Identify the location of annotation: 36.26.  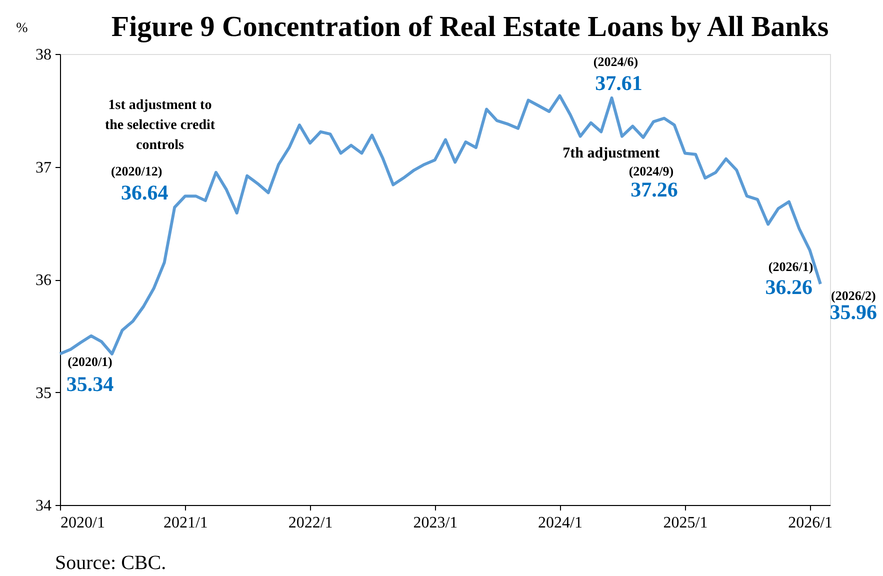
(788, 287).